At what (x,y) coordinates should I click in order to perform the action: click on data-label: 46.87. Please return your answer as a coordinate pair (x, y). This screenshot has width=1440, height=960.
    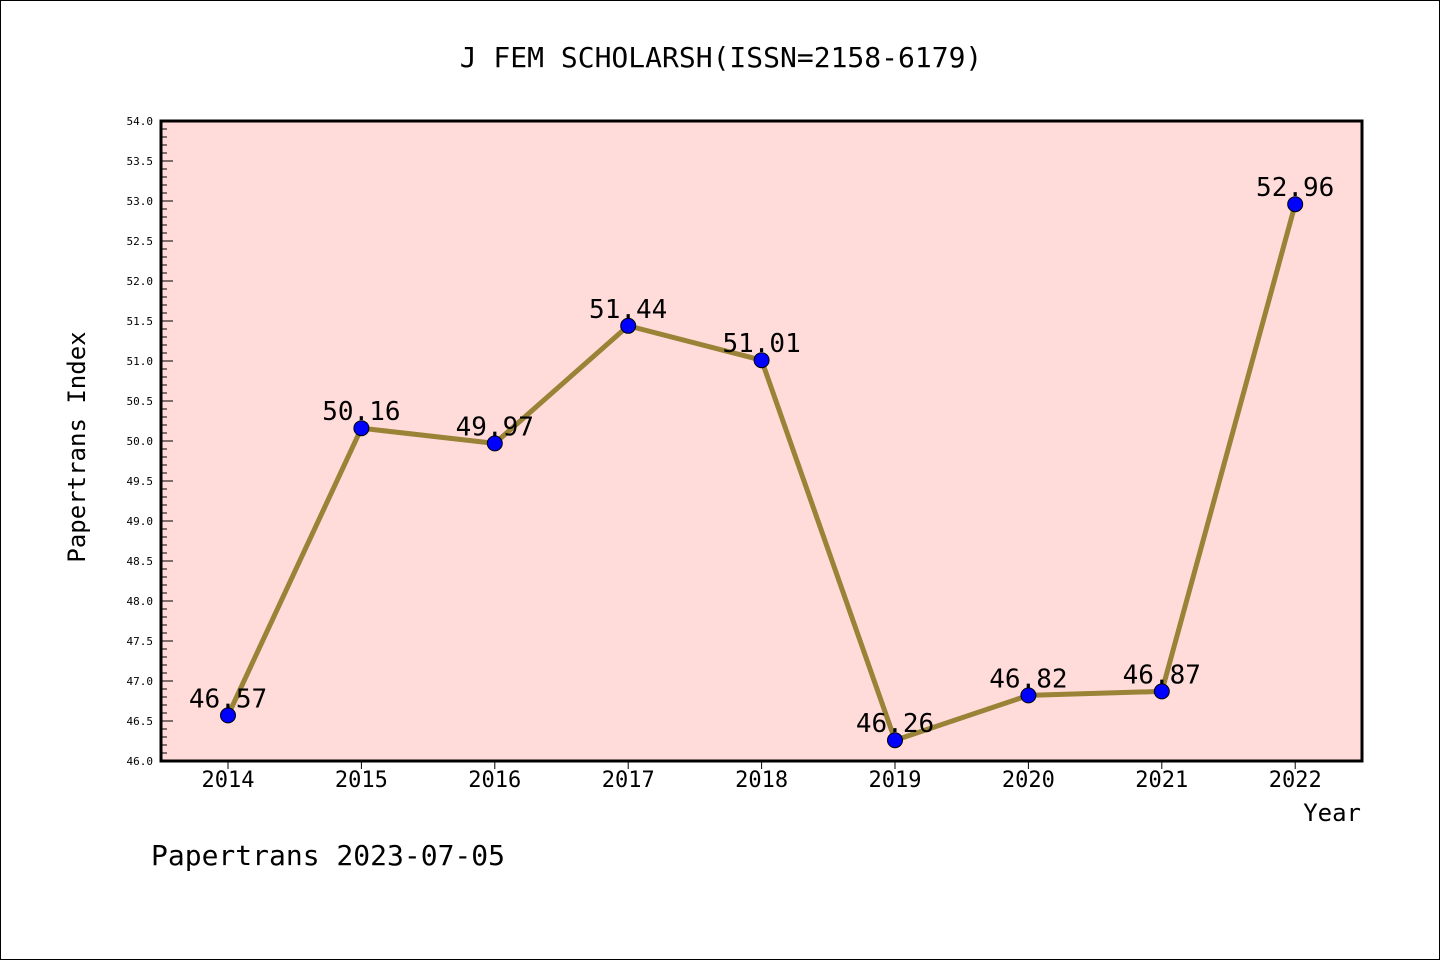
    Looking at the image, I should click on (1162, 675).